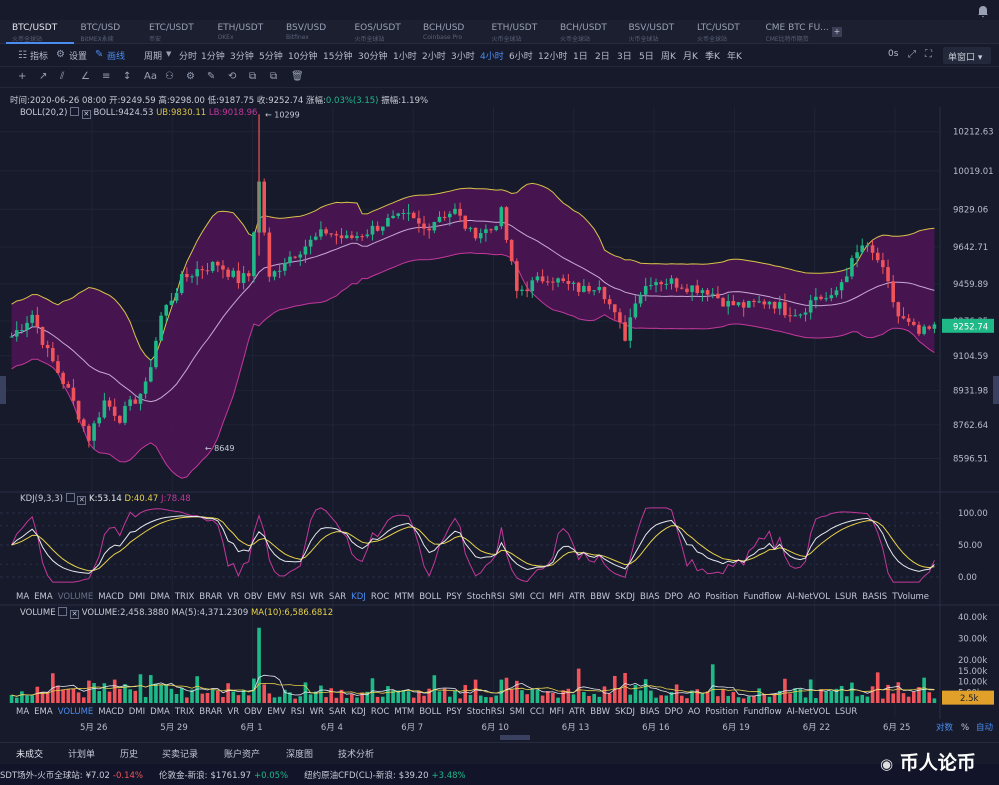 The height and width of the screenshot is (785, 999). I want to click on draw-tool-11-icon: ⧉, so click(253, 76).